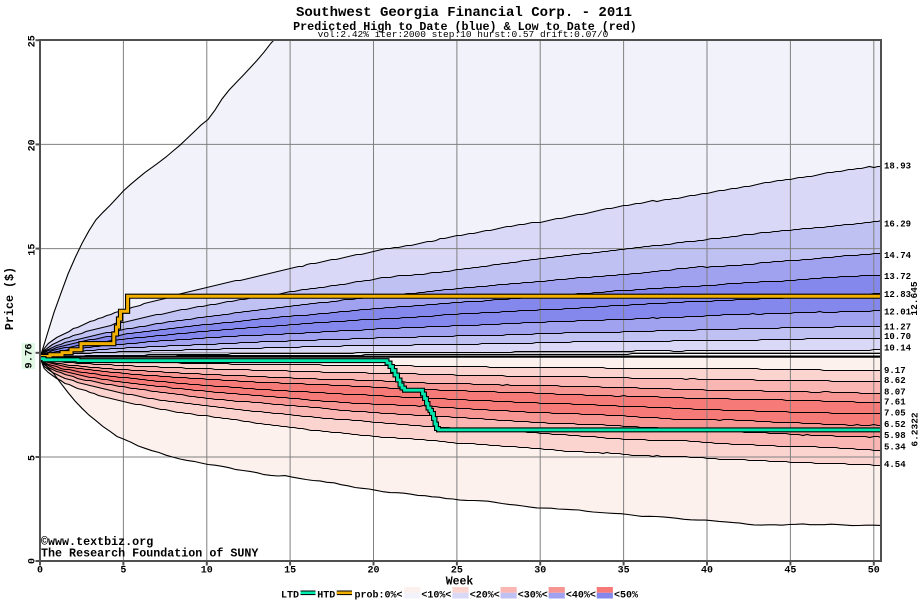 Image resolution: width=920 pixels, height=600 pixels. What do you see at coordinates (897, 167) in the screenshot?
I see `svg-text: 18.93` at bounding box center [897, 167].